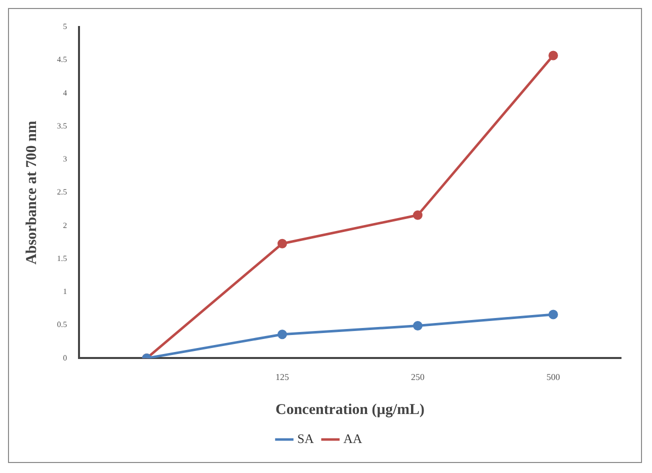  I want to click on y-tick-label: 4, so click(65, 93).